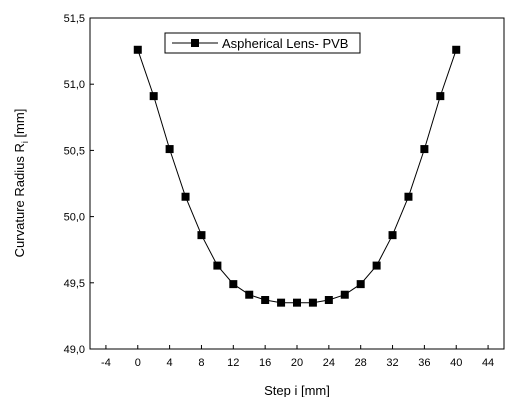 The image size is (516, 397). Describe the element at coordinates (297, 363) in the screenshot. I see `x-tick-label: 20` at that location.